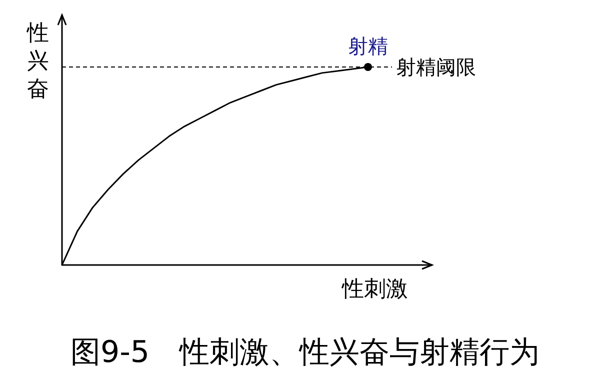  Describe the element at coordinates (374, 289) in the screenshot. I see `x-axis-title: 性刺激` at that location.